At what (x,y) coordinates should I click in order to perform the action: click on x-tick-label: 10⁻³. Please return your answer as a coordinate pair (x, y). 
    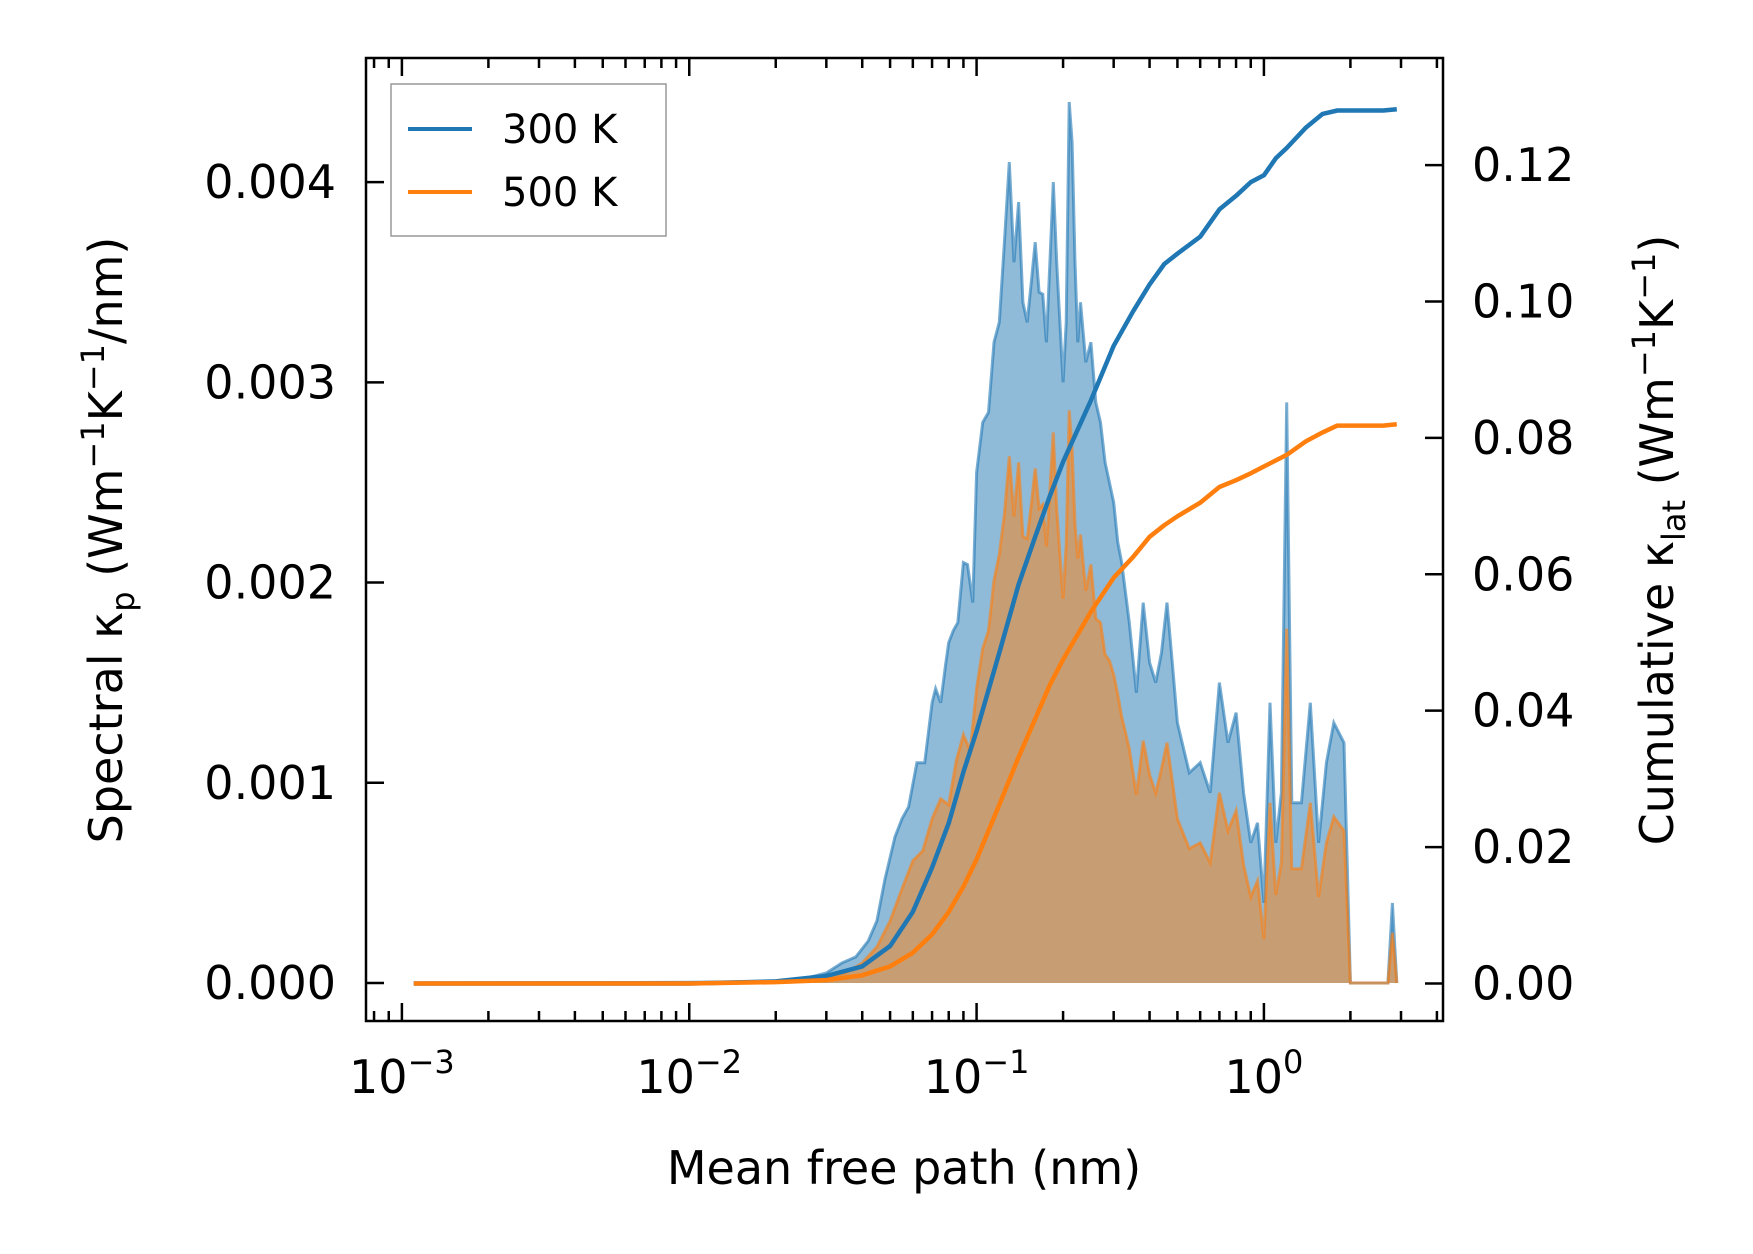
    Looking at the image, I should click on (402, 1073).